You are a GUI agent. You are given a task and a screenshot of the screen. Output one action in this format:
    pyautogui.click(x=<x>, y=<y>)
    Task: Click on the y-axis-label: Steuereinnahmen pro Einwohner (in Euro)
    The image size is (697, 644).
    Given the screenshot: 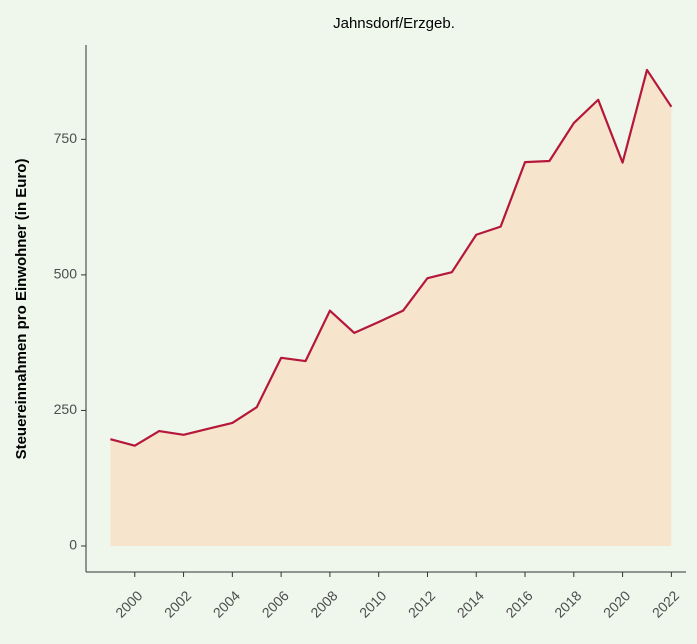 What is the action you would take?
    pyautogui.click(x=21, y=309)
    